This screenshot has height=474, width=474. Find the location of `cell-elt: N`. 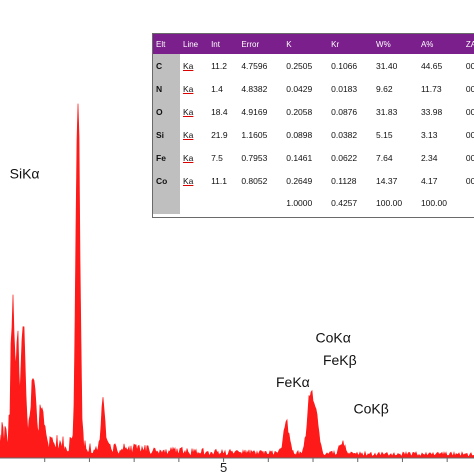

cell-elt: N is located at coordinates (166, 88).